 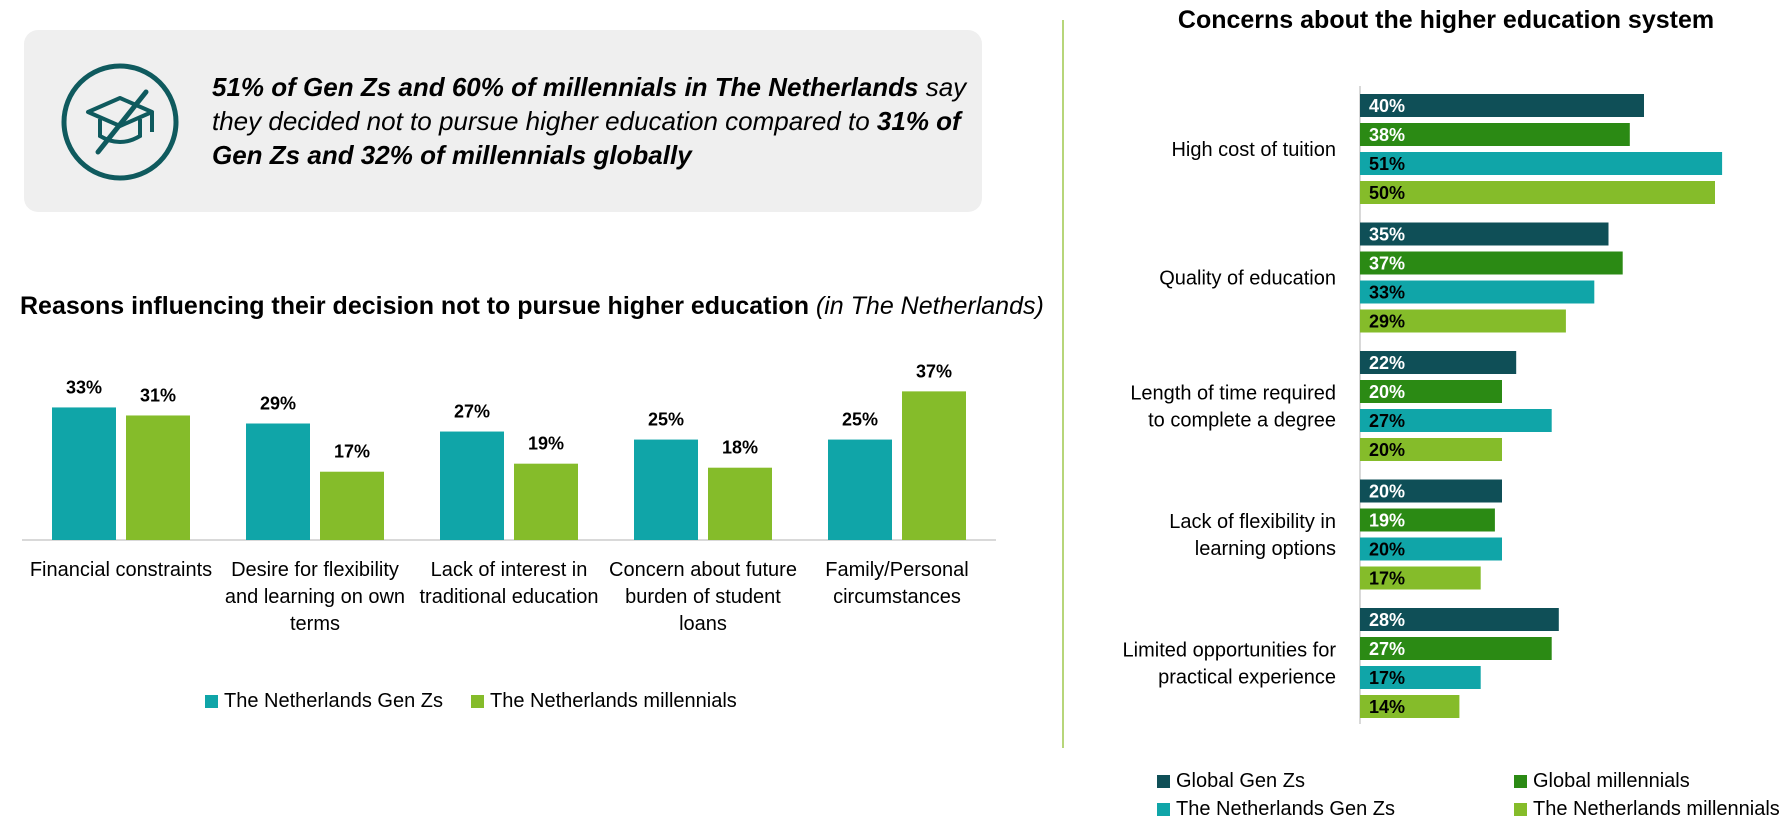 I want to click on hbar-category-label-line: High cost of tuition, so click(x=1253, y=150).